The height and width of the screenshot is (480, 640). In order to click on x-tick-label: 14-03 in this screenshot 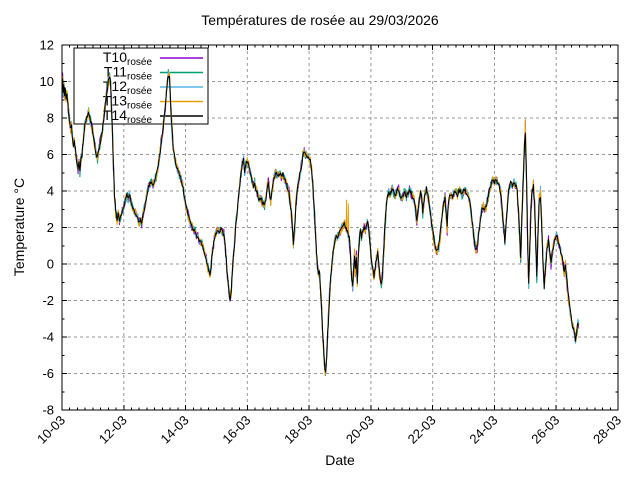, I will do `click(175, 430)`.